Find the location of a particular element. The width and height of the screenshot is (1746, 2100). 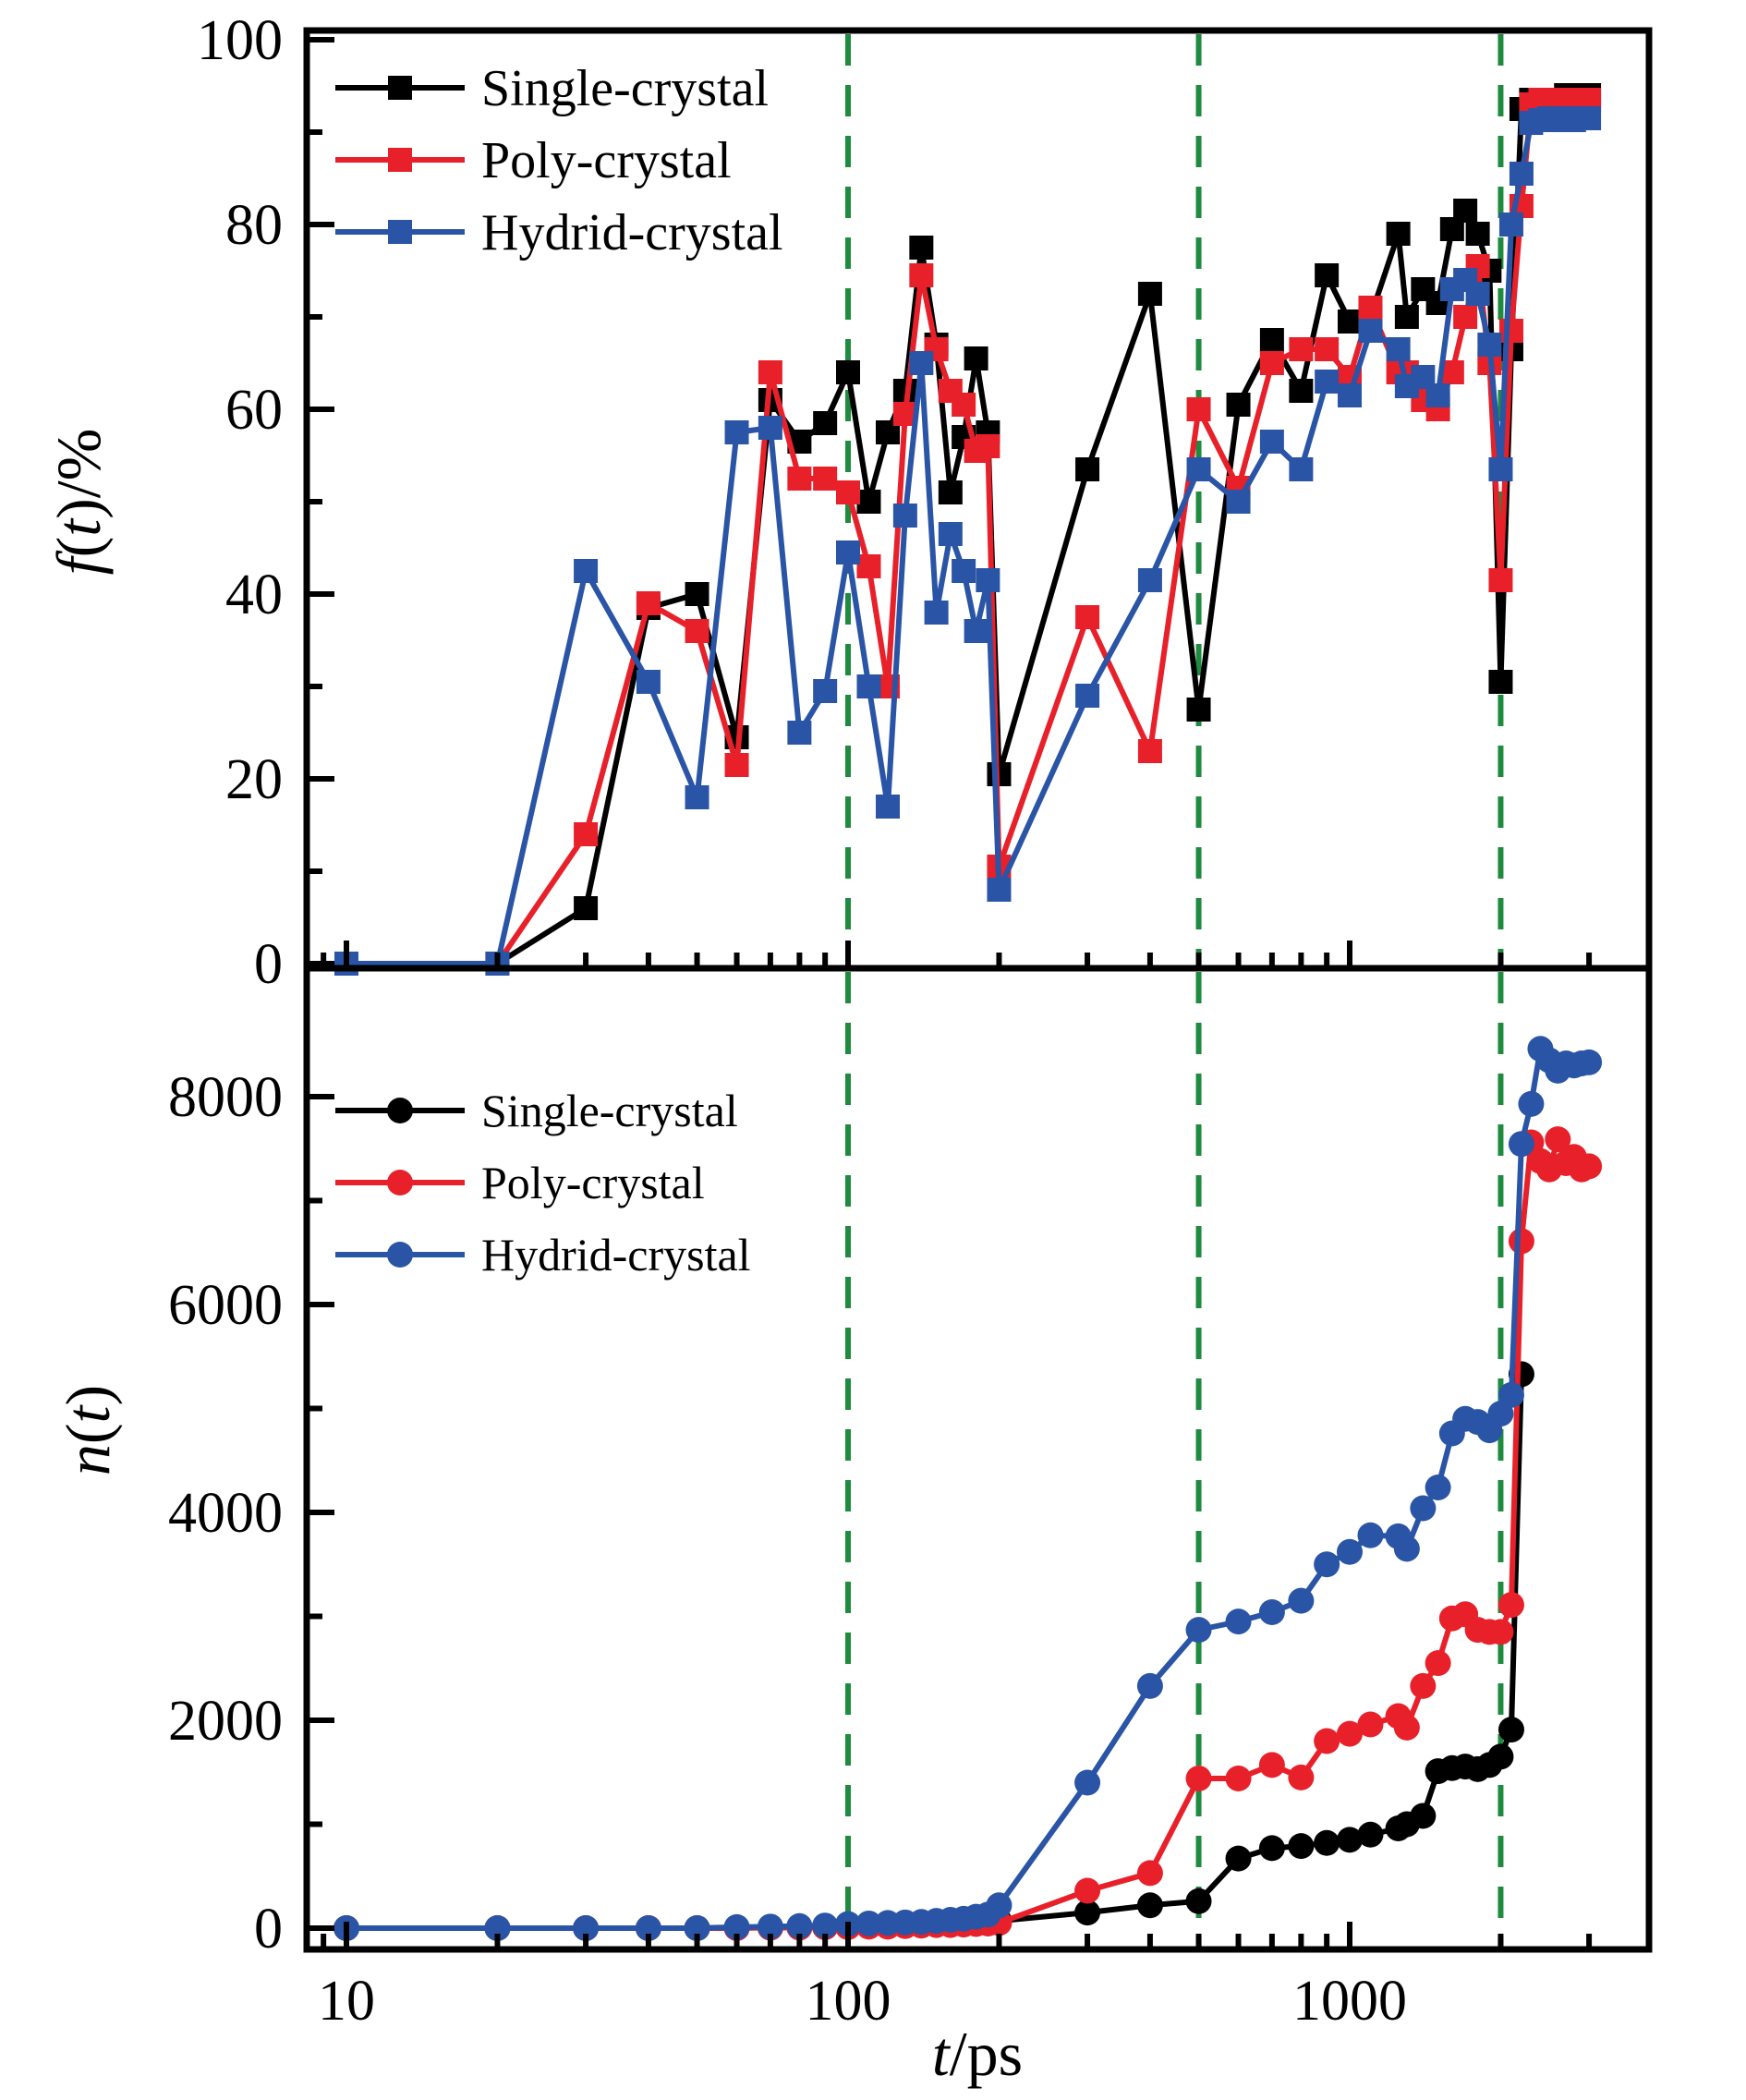

top-legend: Single-crystal Poly-crystal Hydrid-crystal is located at coordinates (559, 161).